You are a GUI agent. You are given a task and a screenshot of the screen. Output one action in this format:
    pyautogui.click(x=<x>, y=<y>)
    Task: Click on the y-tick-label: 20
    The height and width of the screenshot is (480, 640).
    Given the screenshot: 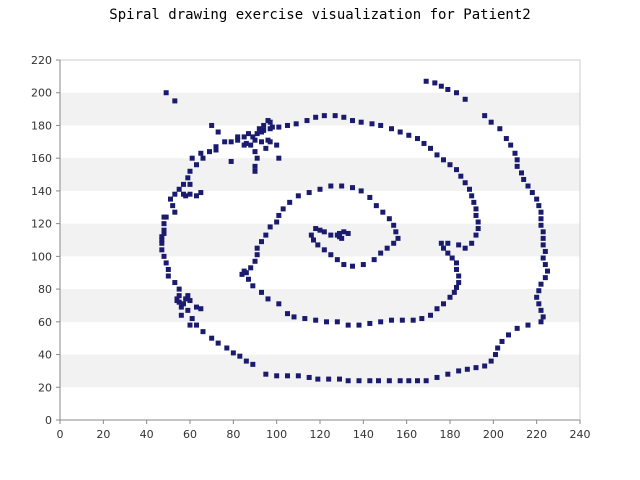 What is the action you would take?
    pyautogui.click(x=45, y=387)
    